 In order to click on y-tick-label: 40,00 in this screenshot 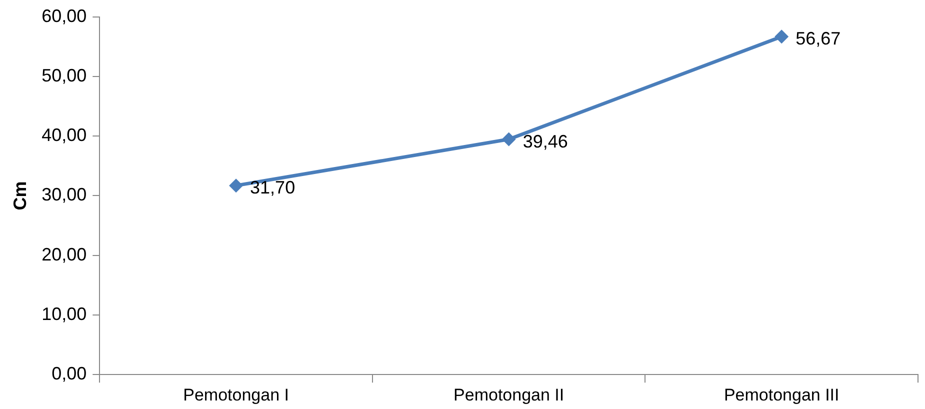, I will do `click(64, 135)`.